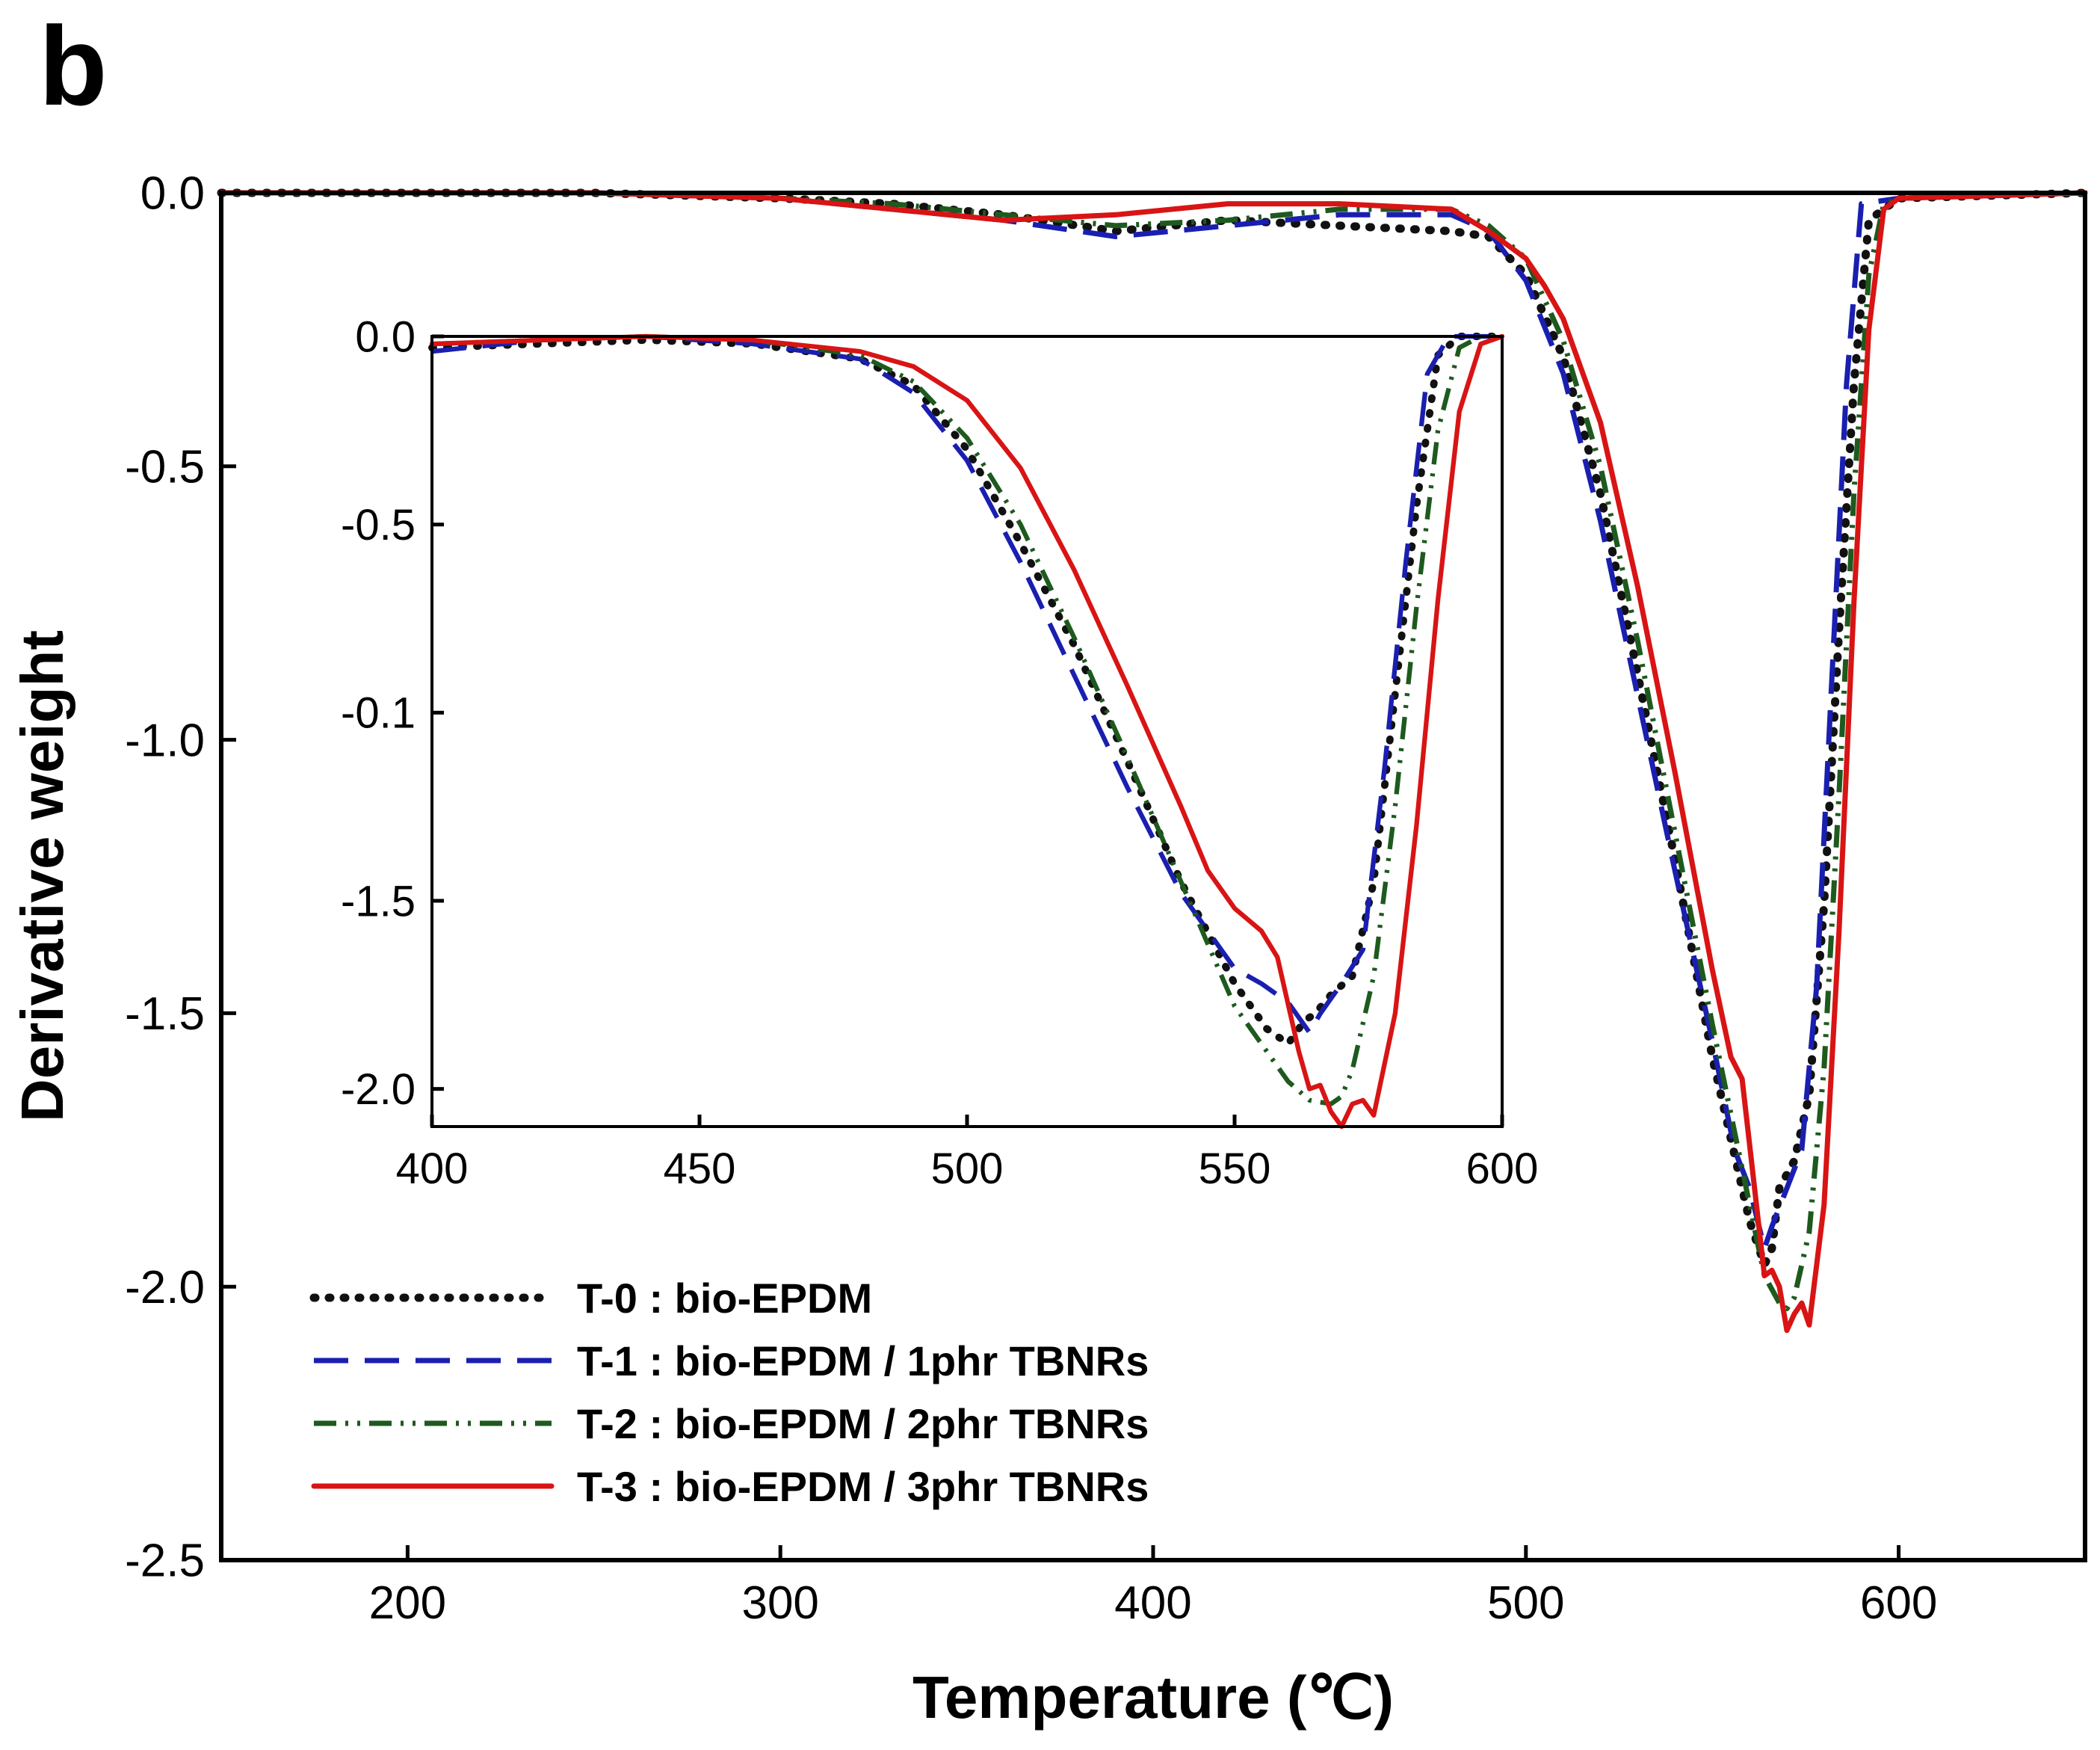 This screenshot has height=1750, width=2100. Describe the element at coordinates (165, 1561) in the screenshot. I see `main-y-tick-label: -2.5` at that location.